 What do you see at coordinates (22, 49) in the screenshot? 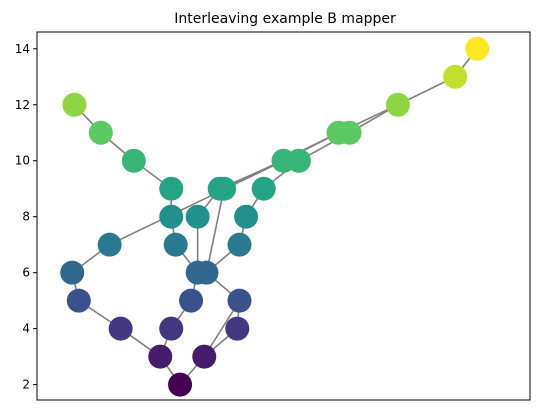
I see `y-tick-label-14: 14` at bounding box center [22, 49].